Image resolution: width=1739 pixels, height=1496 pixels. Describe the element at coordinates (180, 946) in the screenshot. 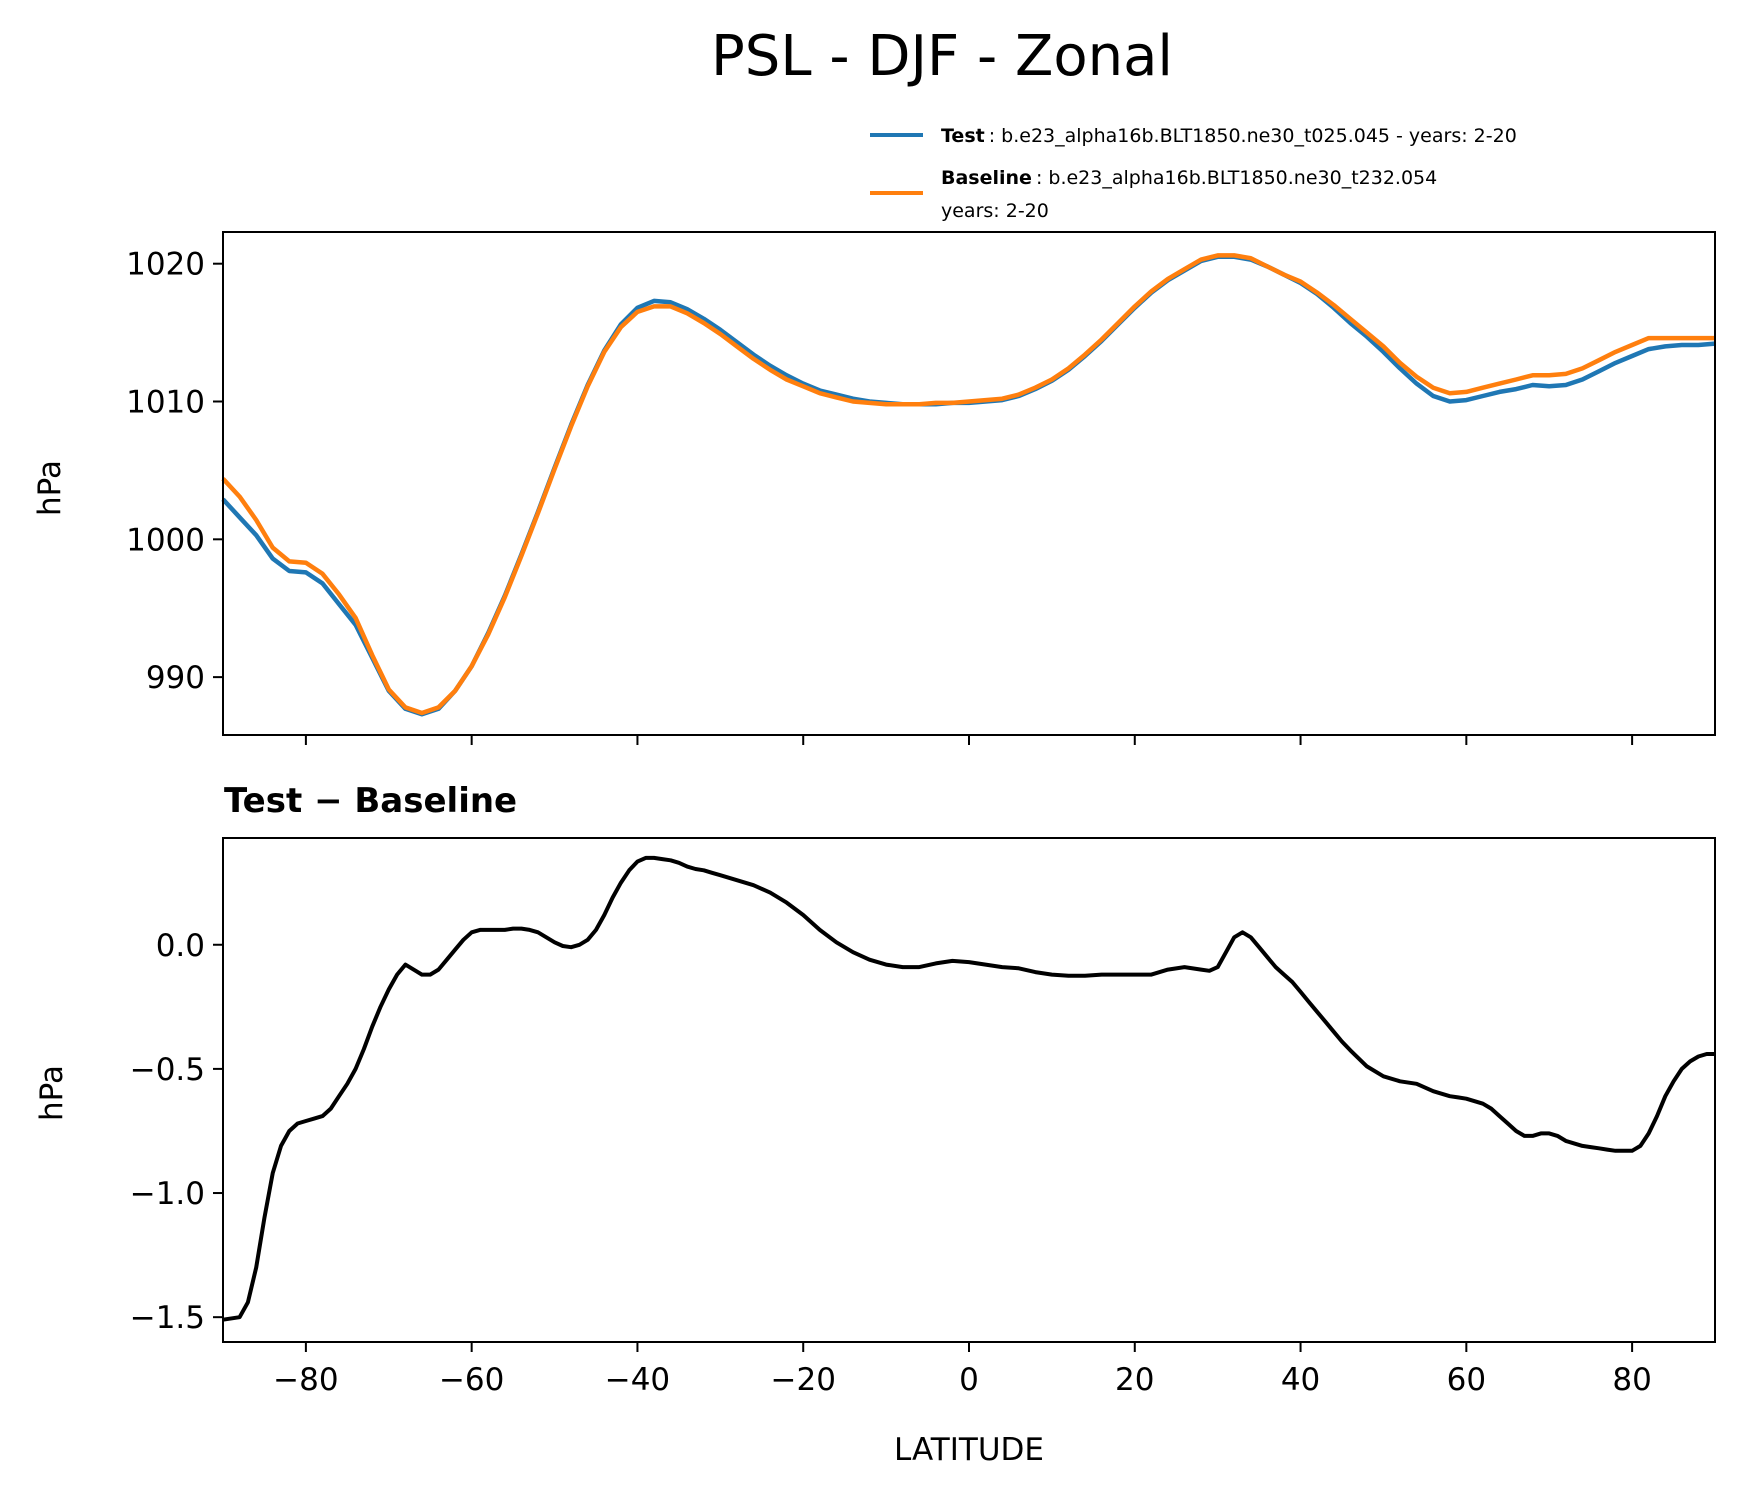

I see `bot-y-tick-label: 0.0` at that location.